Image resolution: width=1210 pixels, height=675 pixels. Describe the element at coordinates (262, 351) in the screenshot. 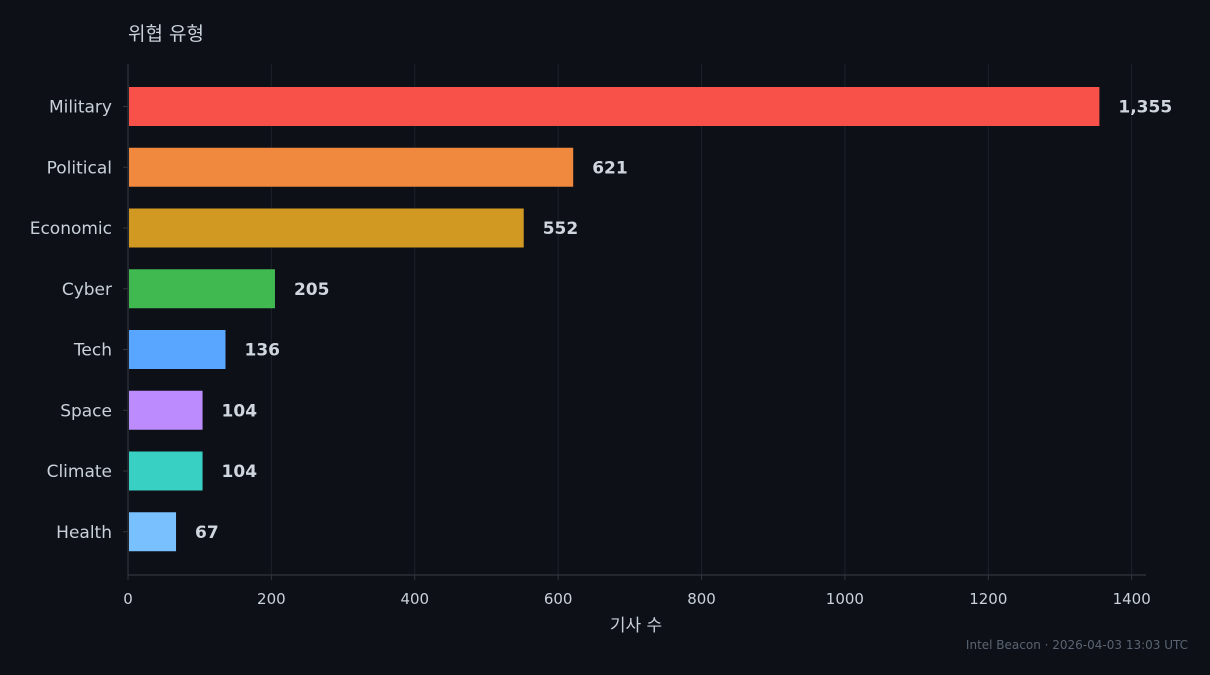

I see `value-label: 136` at that location.